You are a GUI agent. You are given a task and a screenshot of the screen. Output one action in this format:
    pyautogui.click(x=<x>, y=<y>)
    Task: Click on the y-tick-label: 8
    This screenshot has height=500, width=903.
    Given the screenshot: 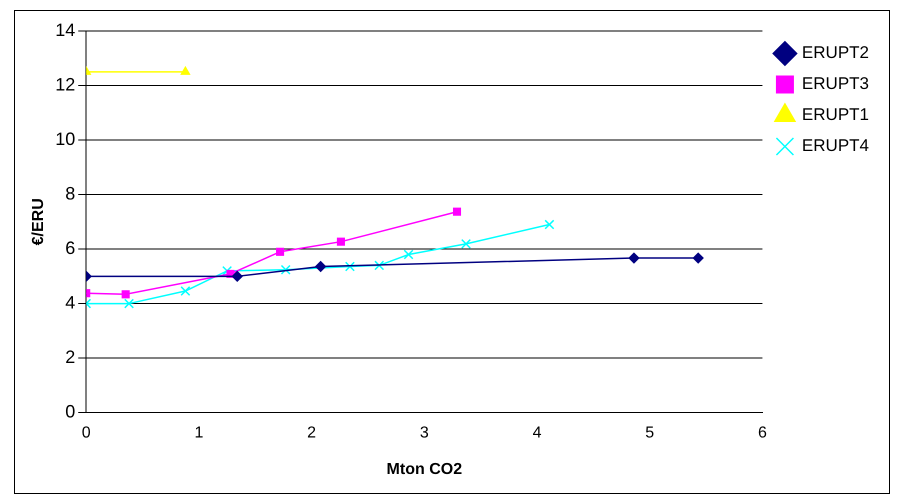 What is the action you would take?
    pyautogui.click(x=70, y=194)
    